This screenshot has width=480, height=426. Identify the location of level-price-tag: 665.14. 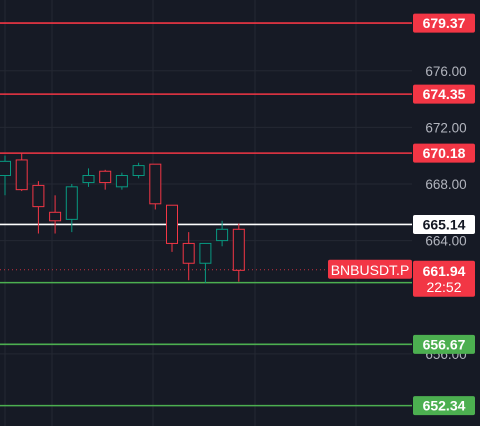
(444, 224).